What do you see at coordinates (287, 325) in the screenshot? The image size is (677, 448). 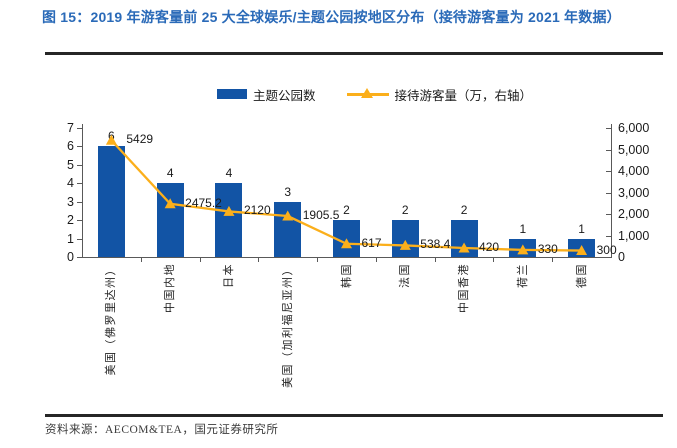 I see `x-axis-label: 美国（加利福尼亚州）` at bounding box center [287, 325].